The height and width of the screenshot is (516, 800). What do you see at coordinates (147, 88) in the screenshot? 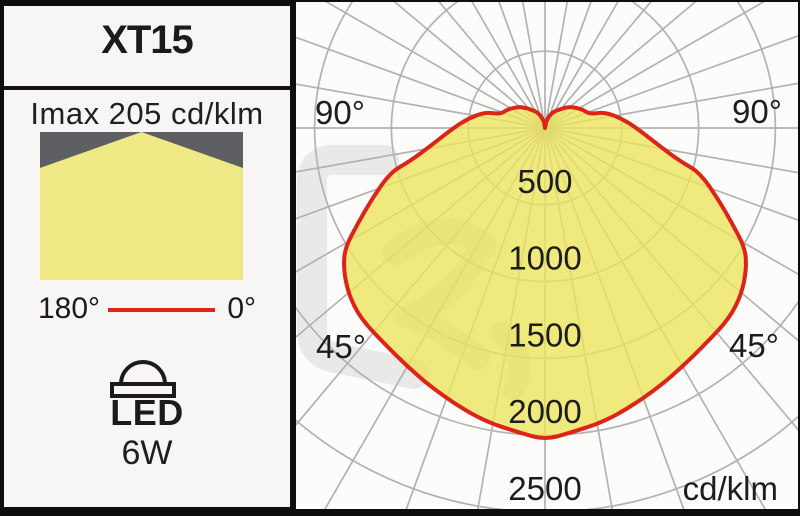
I see `panel-divider` at bounding box center [147, 88].